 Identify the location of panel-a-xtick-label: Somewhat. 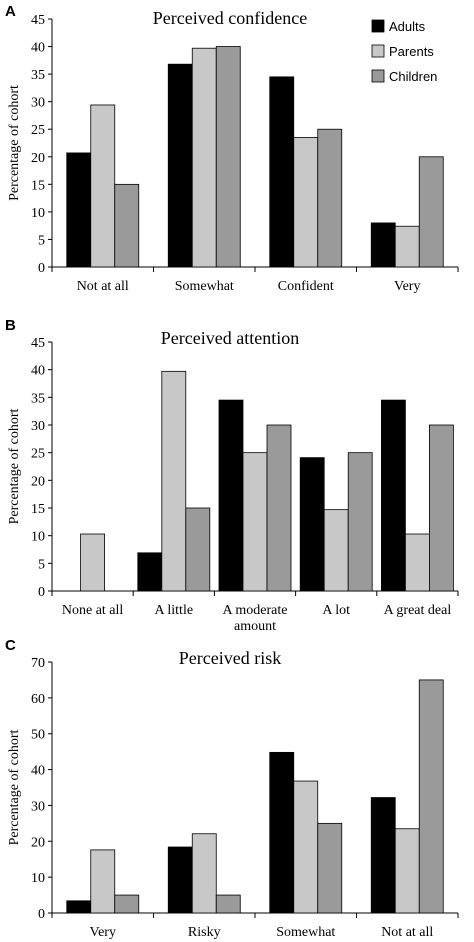
(204, 286).